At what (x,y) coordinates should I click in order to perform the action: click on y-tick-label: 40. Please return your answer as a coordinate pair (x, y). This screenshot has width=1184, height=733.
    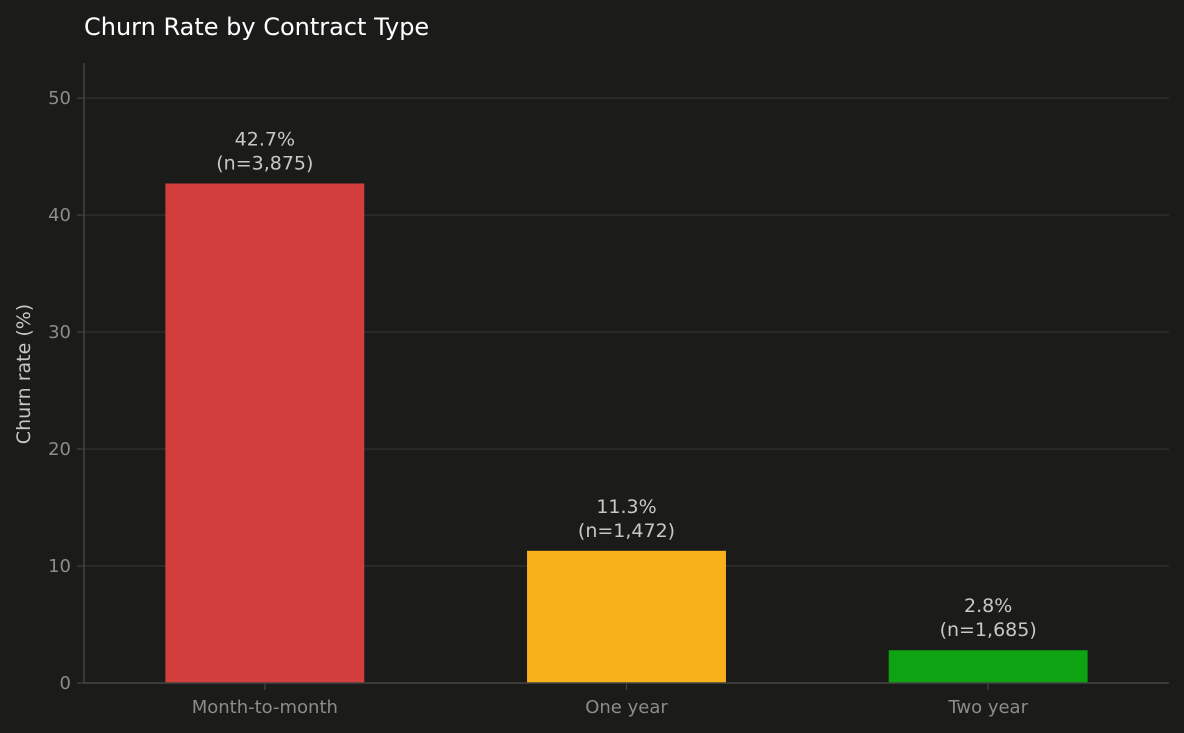
    Looking at the image, I should click on (59, 215).